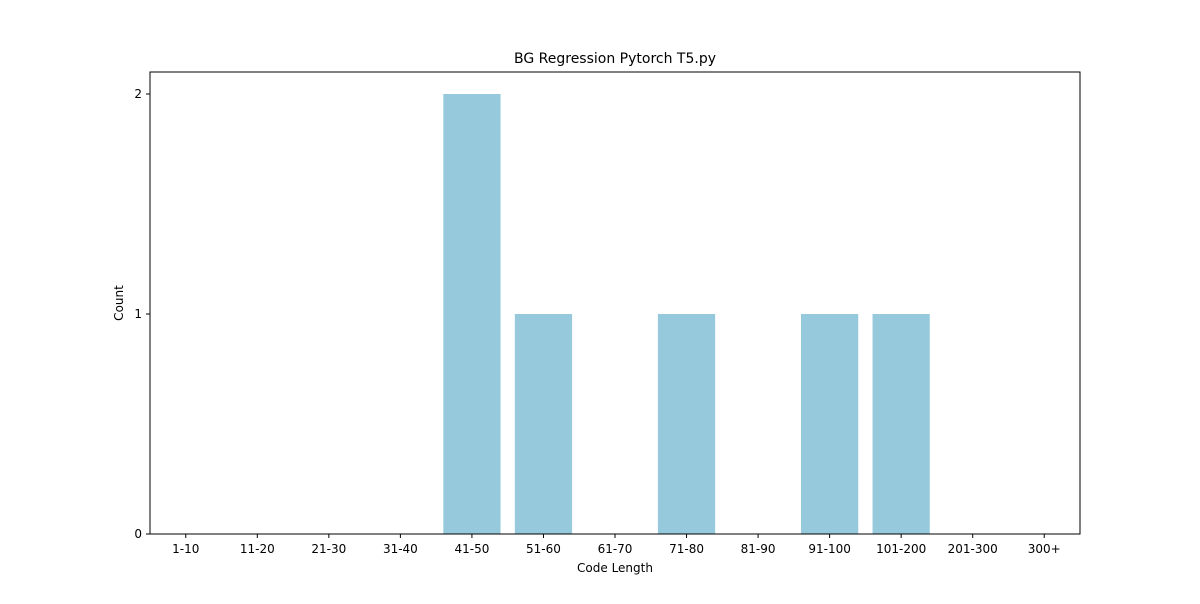 The image size is (1200, 604). Describe the element at coordinates (257, 549) in the screenshot. I see `x-tick-label: 11-20` at that location.